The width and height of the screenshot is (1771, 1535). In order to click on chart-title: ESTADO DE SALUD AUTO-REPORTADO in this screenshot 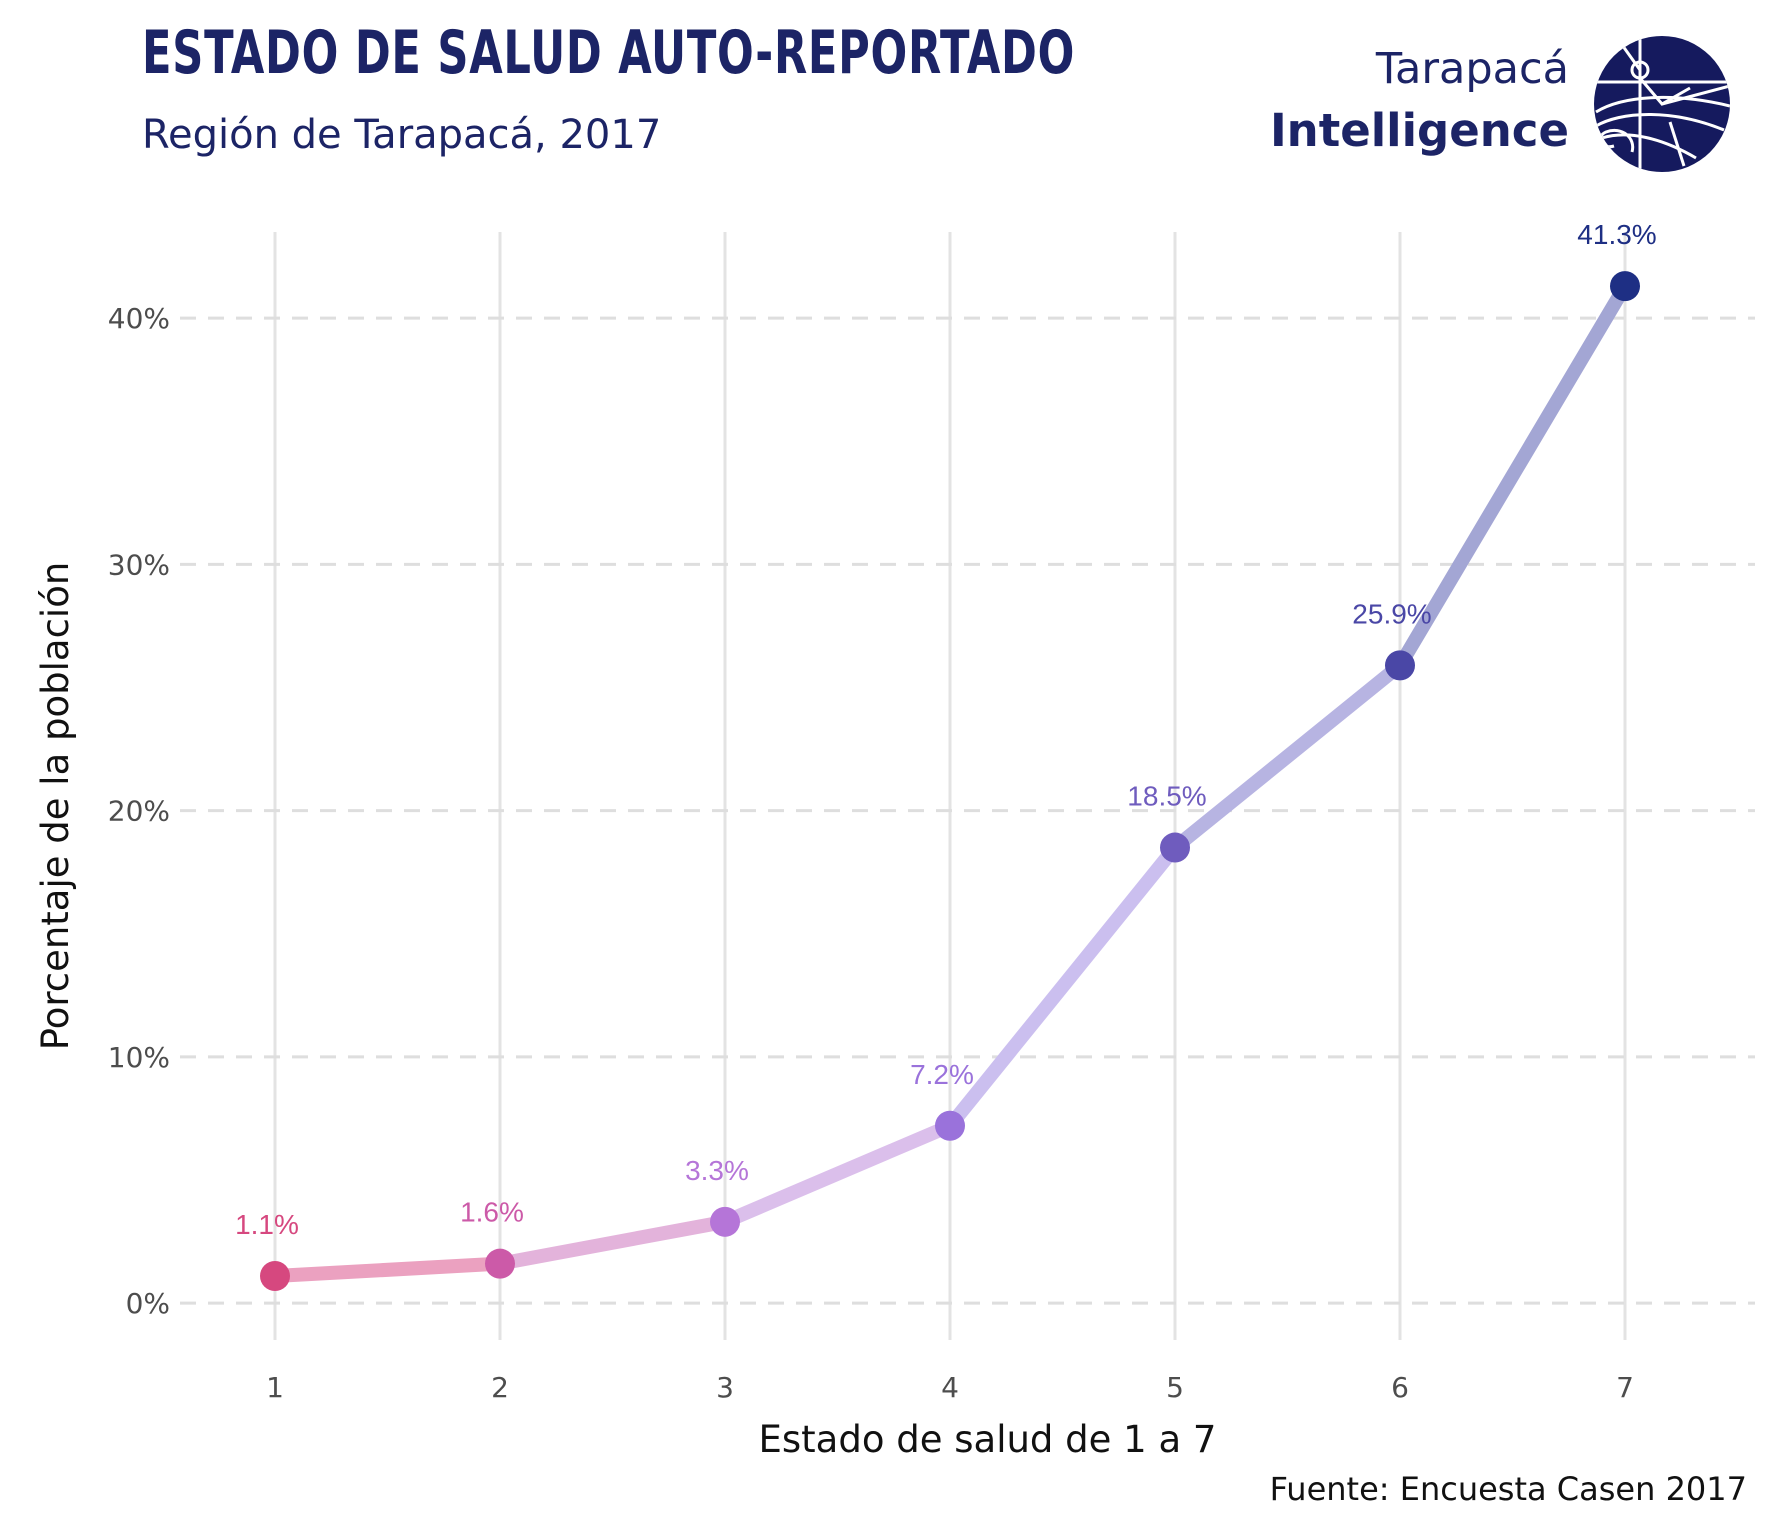, I will do `click(609, 53)`.